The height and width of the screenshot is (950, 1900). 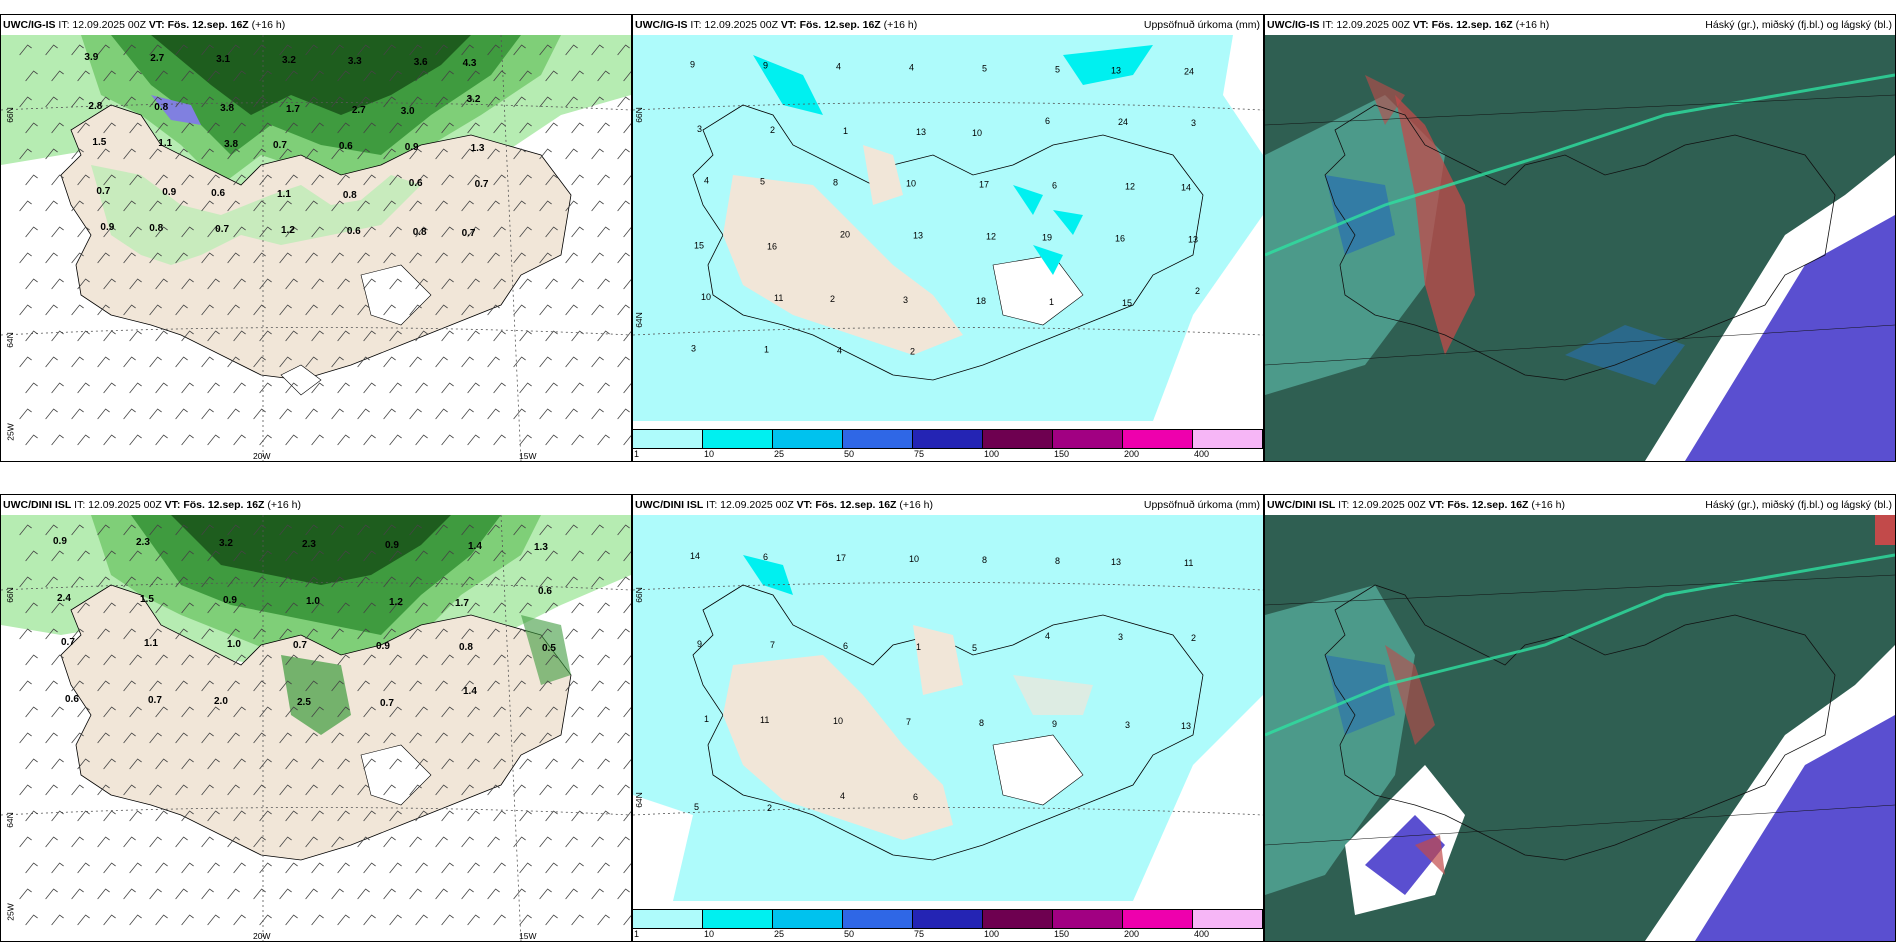 I want to click on value-label: 3, so click(x=699, y=129).